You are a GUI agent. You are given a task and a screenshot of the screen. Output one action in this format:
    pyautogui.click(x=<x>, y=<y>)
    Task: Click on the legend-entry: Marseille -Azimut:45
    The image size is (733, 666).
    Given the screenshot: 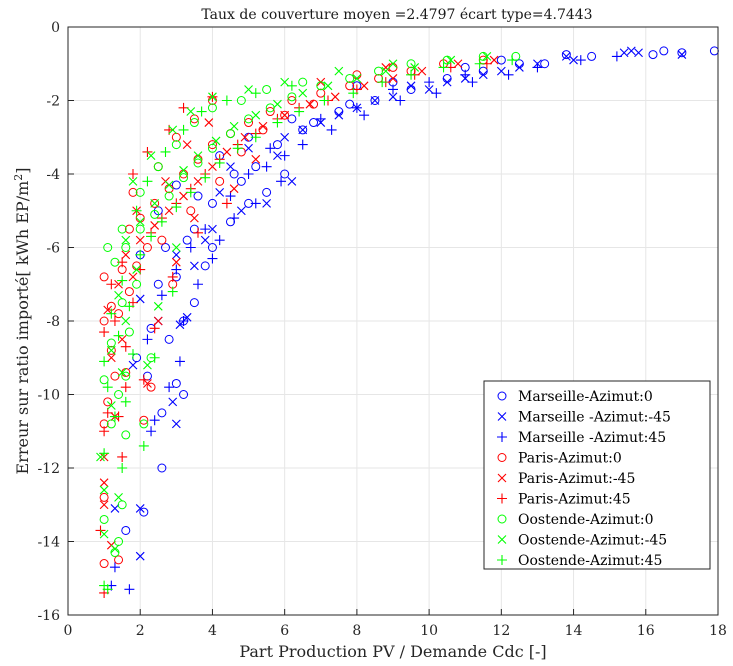 What is the action you would take?
    pyautogui.click(x=581, y=438)
    